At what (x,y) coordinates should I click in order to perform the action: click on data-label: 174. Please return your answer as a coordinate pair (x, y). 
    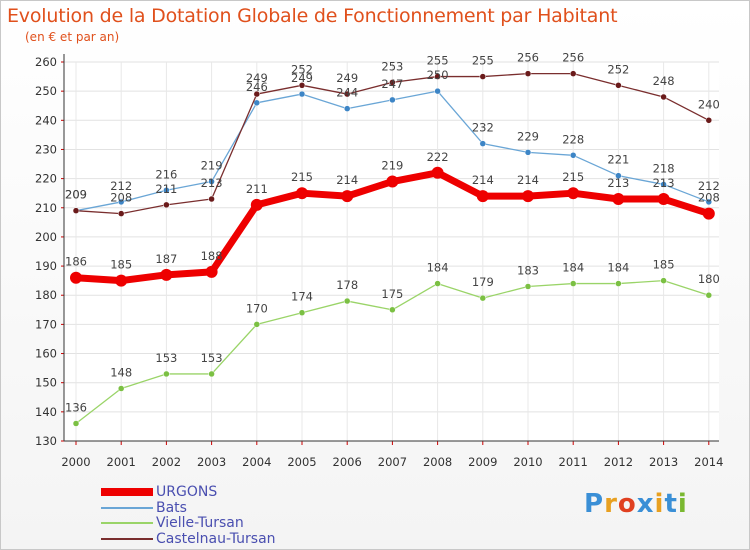
    Looking at the image, I should click on (302, 297).